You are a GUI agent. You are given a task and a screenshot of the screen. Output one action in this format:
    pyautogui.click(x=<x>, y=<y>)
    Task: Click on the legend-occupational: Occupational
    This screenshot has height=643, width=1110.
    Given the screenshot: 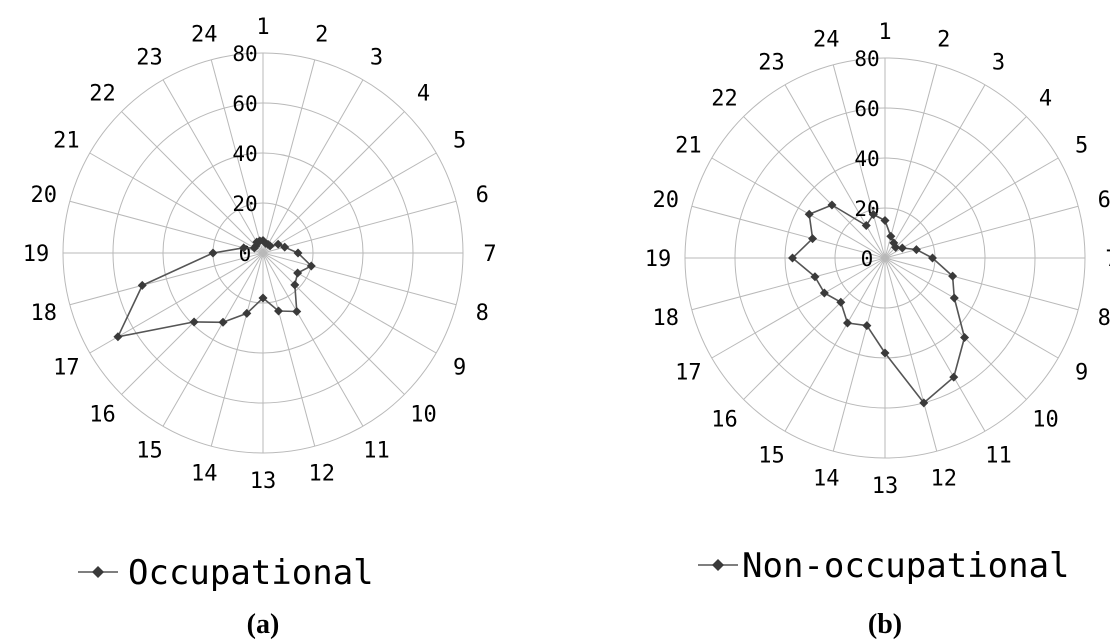 What is the action you would take?
    pyautogui.click(x=226, y=573)
    